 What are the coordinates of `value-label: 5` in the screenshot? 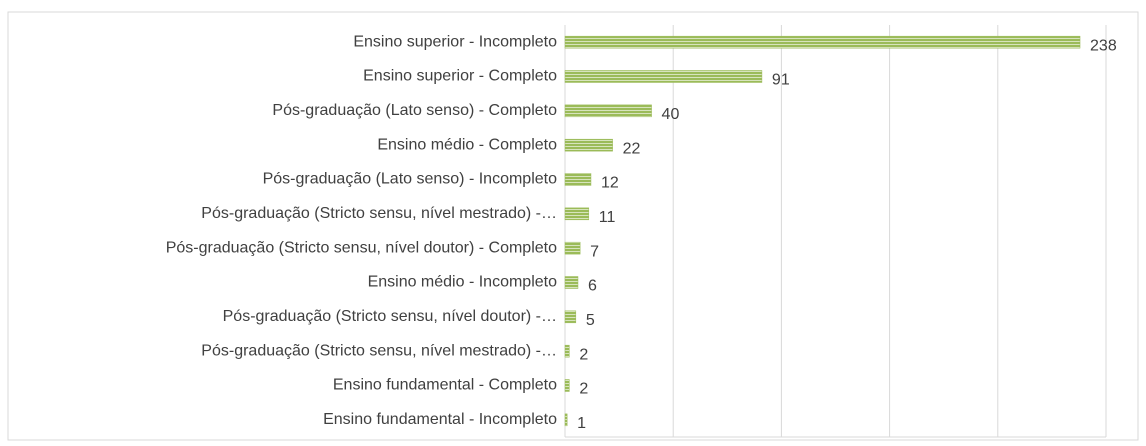 It's located at (590, 320).